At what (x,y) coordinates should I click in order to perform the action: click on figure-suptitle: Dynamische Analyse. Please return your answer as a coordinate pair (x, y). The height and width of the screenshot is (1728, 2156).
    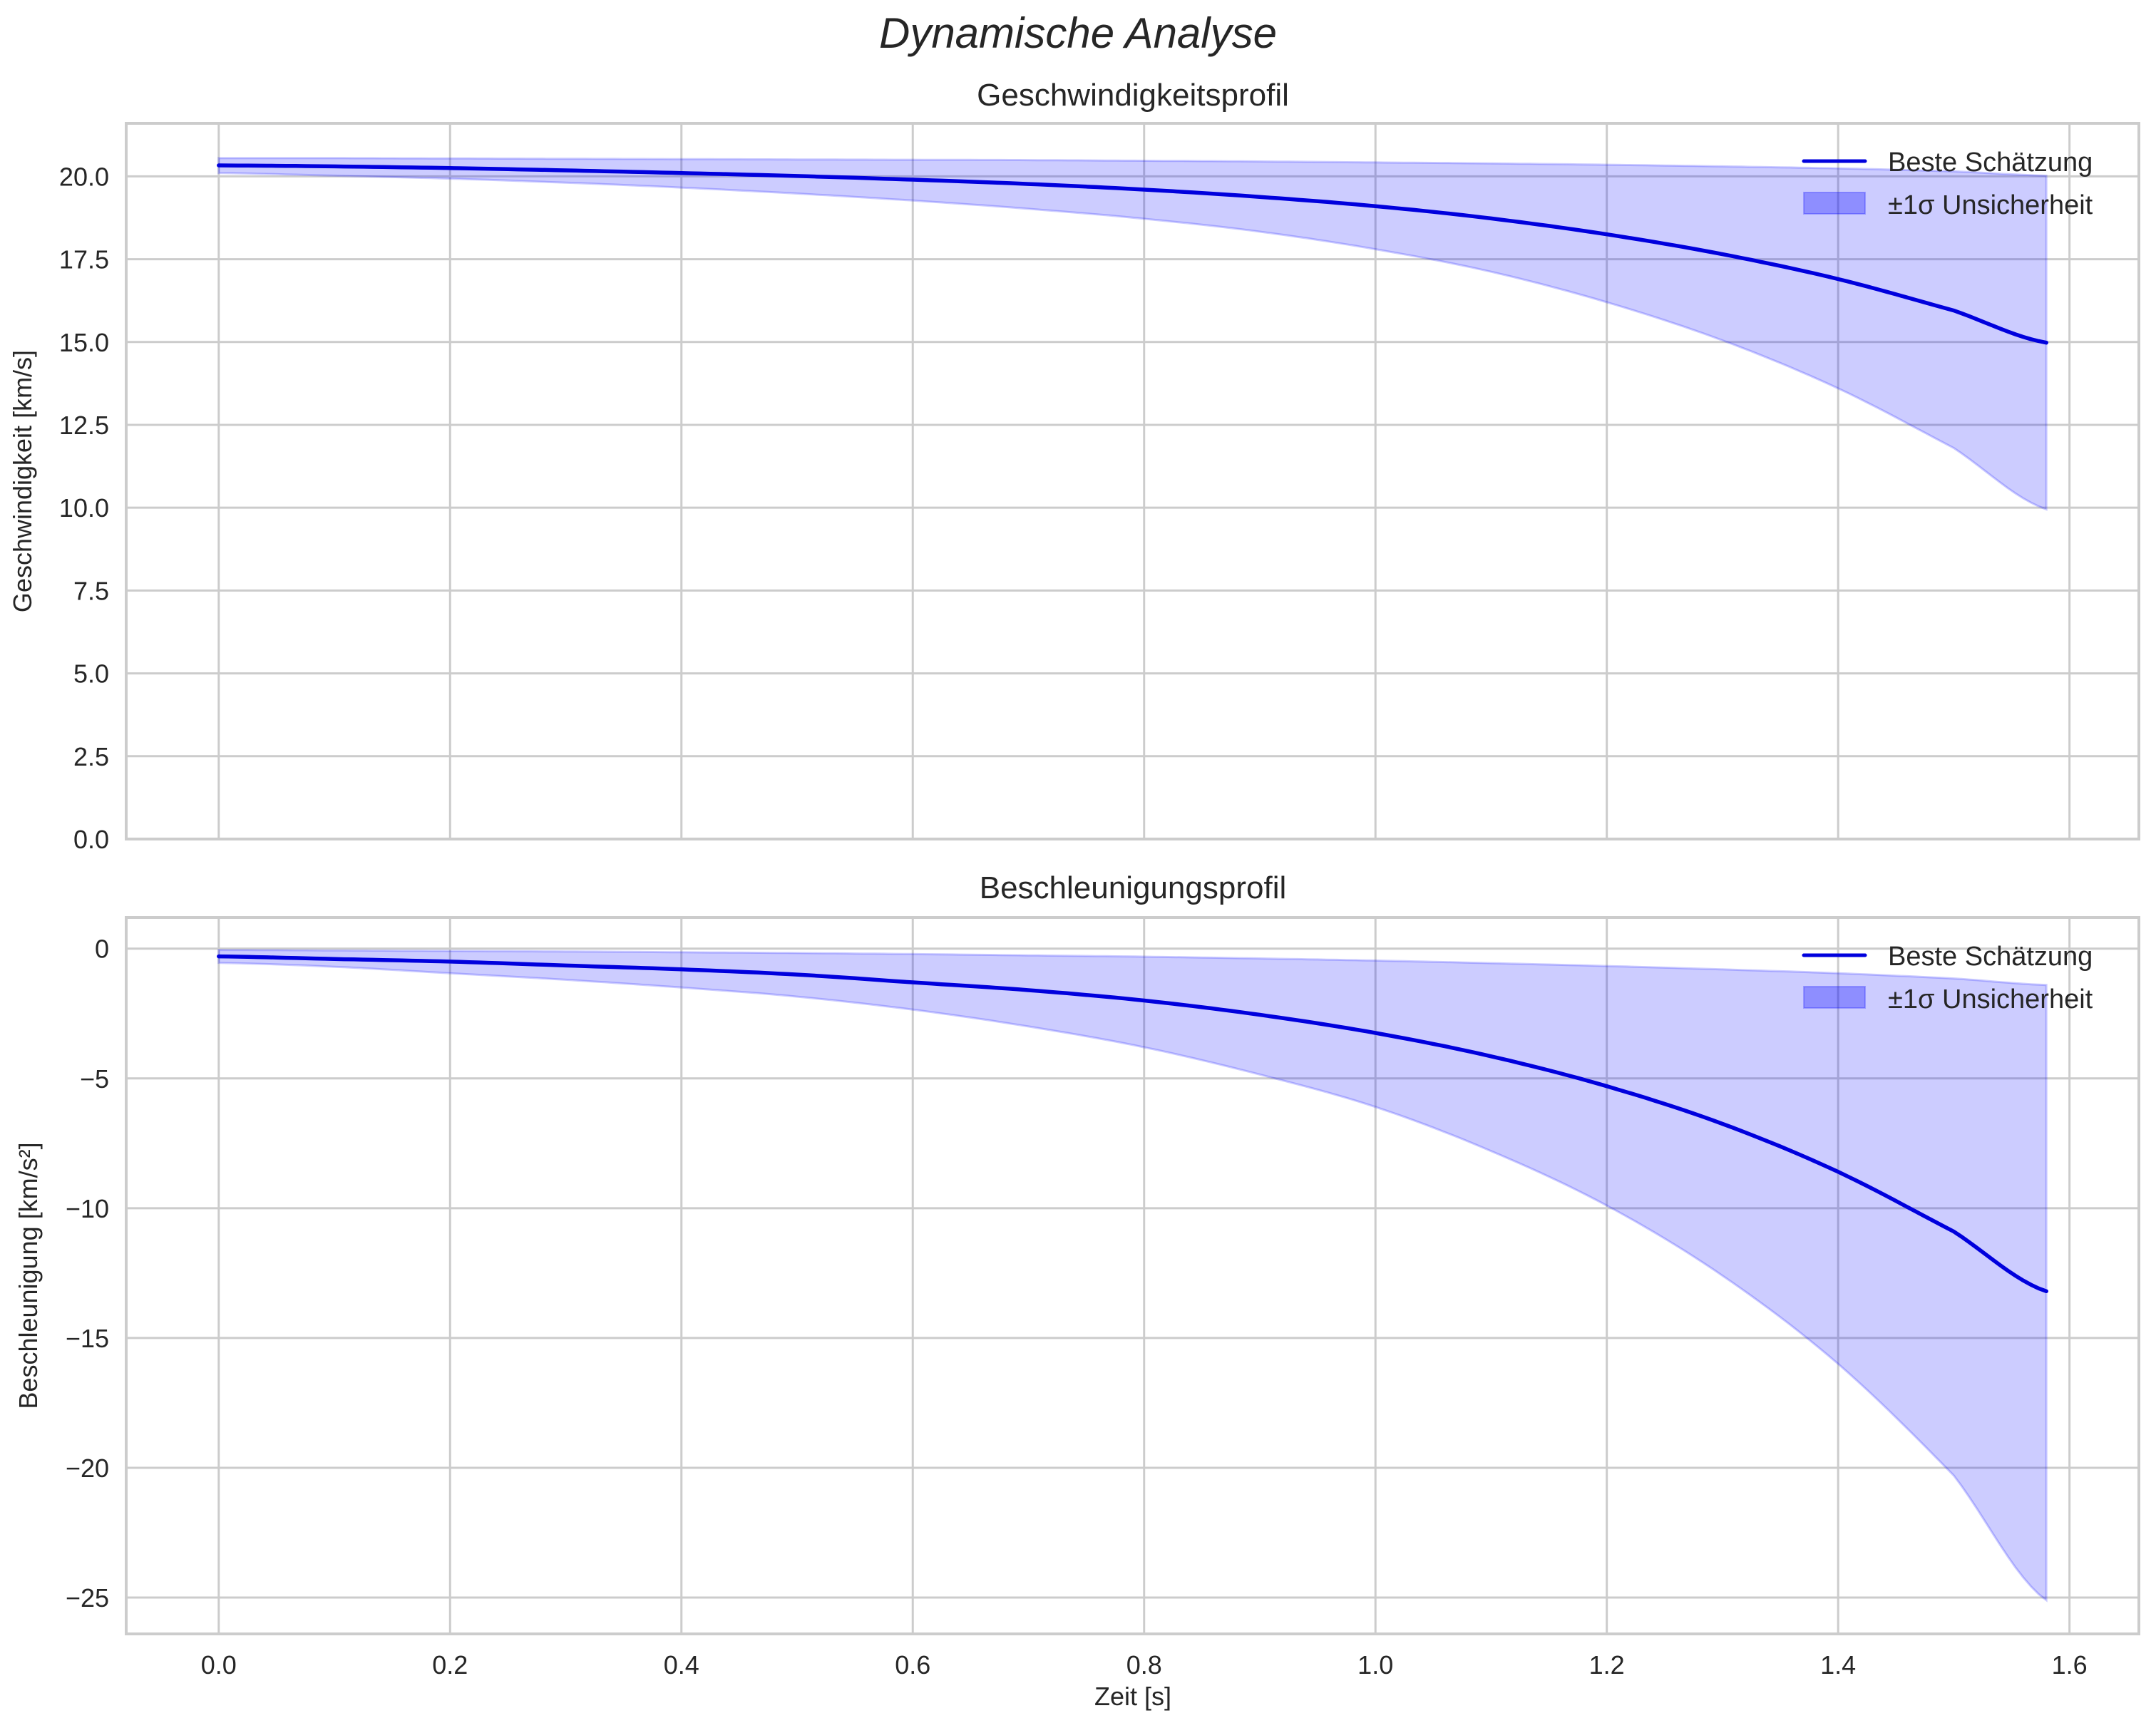
    Looking at the image, I should click on (1078, 33).